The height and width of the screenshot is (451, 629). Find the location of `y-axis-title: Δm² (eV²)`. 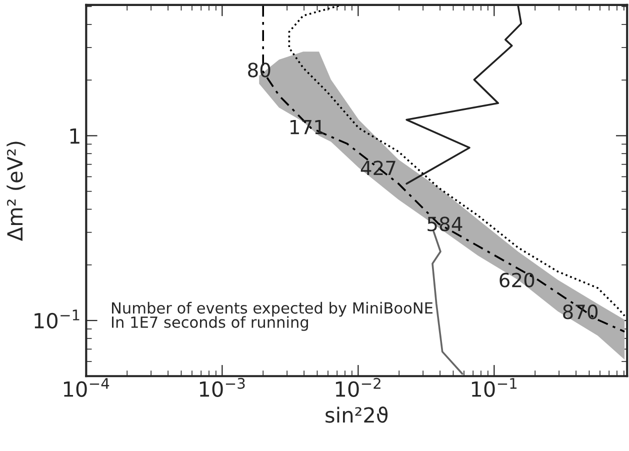

y-axis-title: Δm² (eV²) is located at coordinates (16, 191).